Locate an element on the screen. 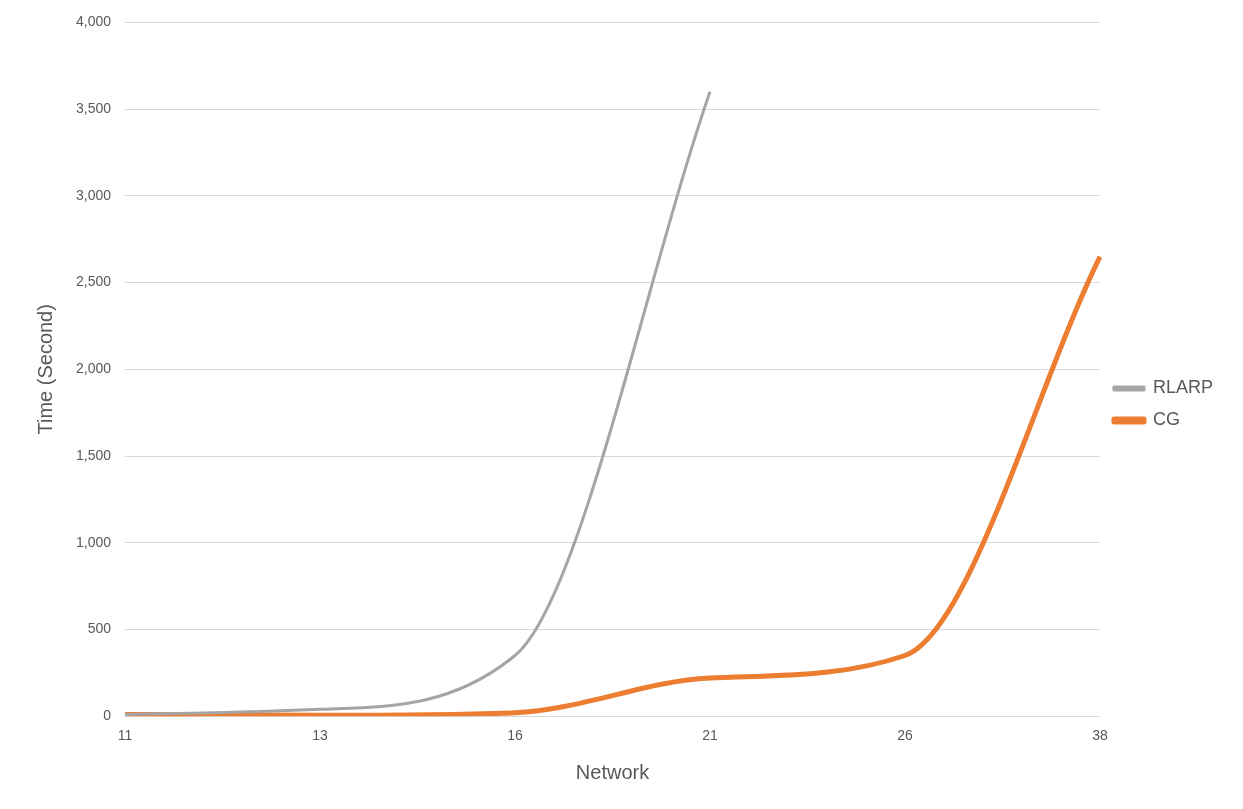  y-tick-label: 1,500 is located at coordinates (93, 454).